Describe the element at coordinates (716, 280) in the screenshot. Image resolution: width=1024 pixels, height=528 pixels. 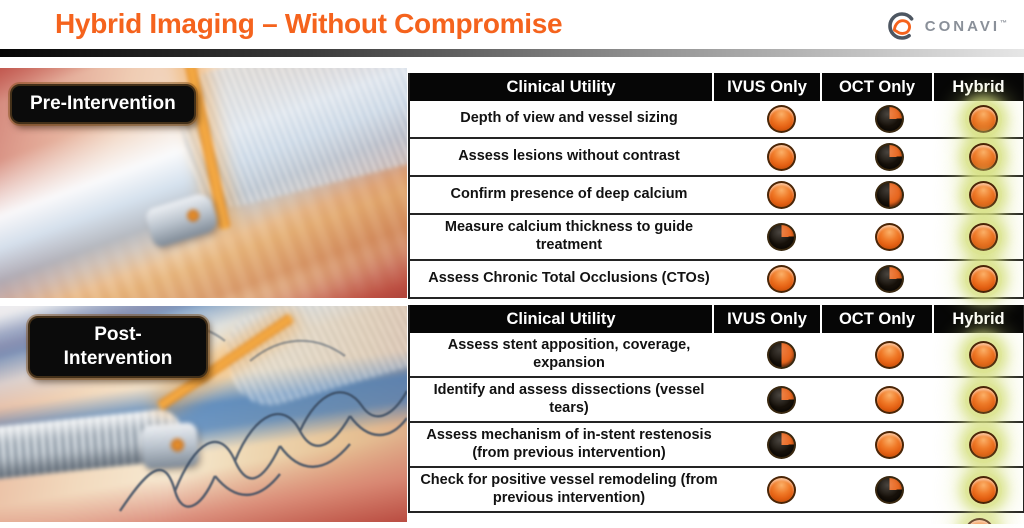
I see `table-row: Assess Chronic Total Occlusions (CTOs)` at that location.